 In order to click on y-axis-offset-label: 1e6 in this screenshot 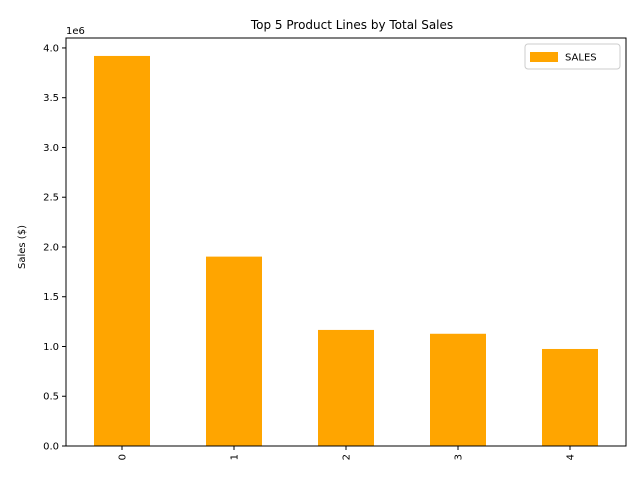, I will do `click(75, 31)`.